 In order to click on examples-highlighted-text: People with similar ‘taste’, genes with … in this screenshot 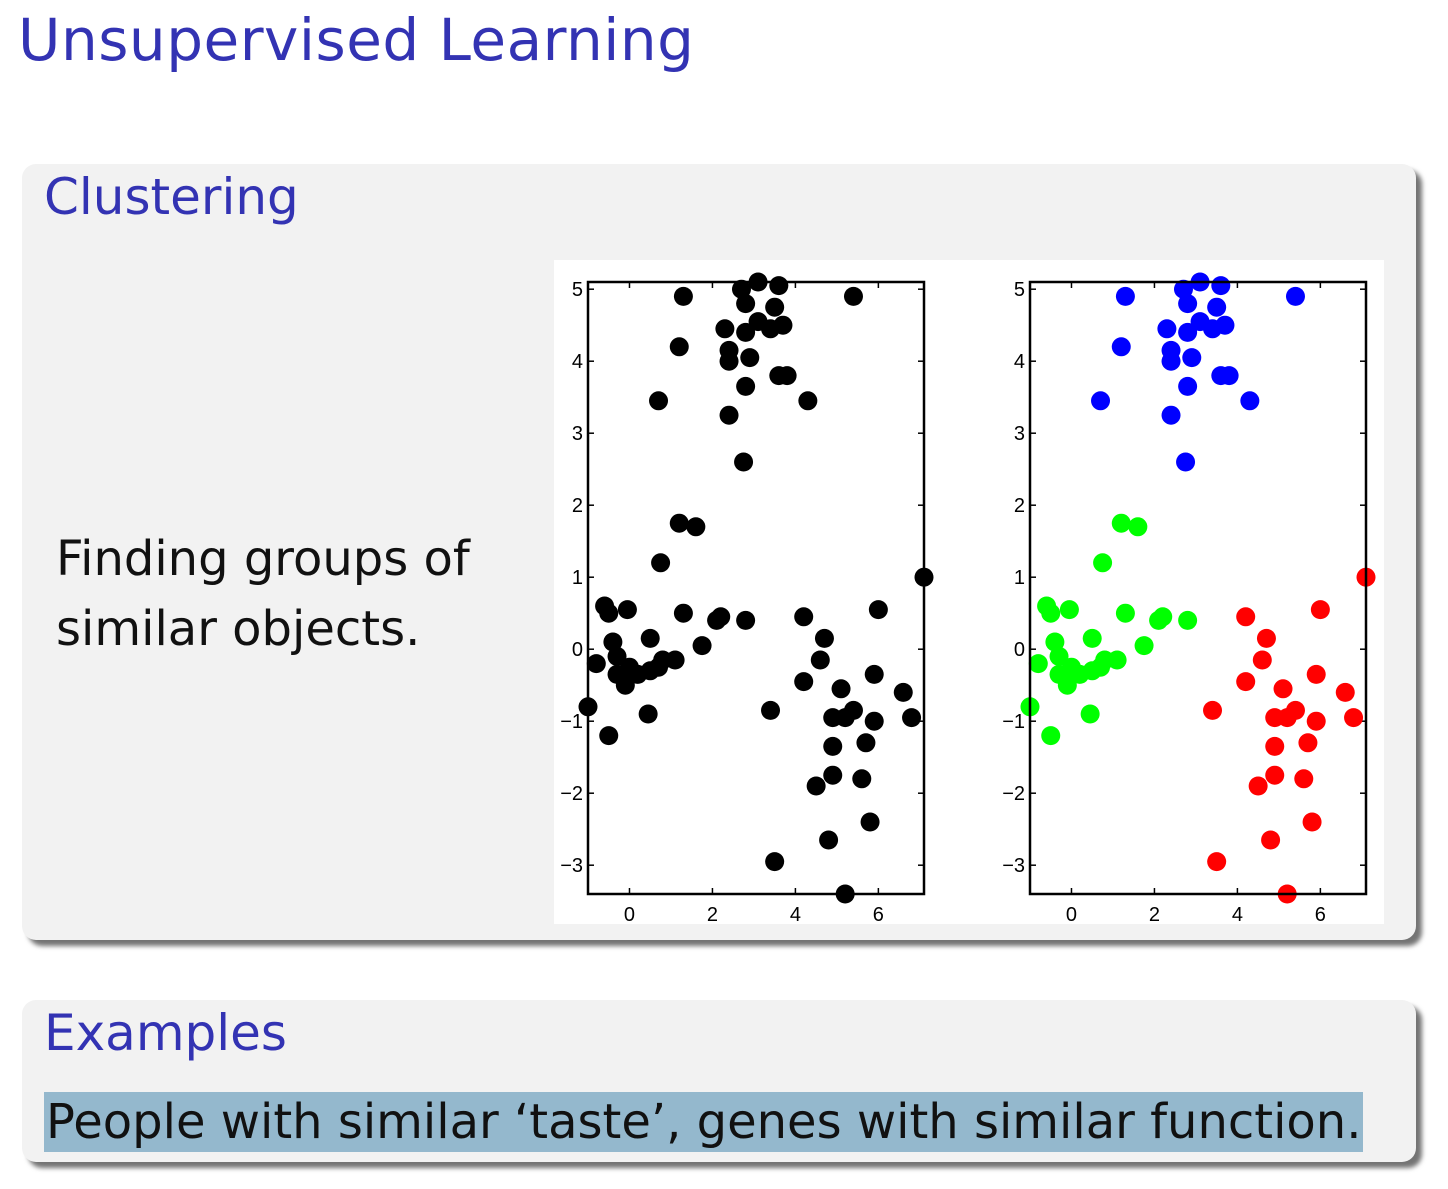, I will do `click(703, 1122)`.